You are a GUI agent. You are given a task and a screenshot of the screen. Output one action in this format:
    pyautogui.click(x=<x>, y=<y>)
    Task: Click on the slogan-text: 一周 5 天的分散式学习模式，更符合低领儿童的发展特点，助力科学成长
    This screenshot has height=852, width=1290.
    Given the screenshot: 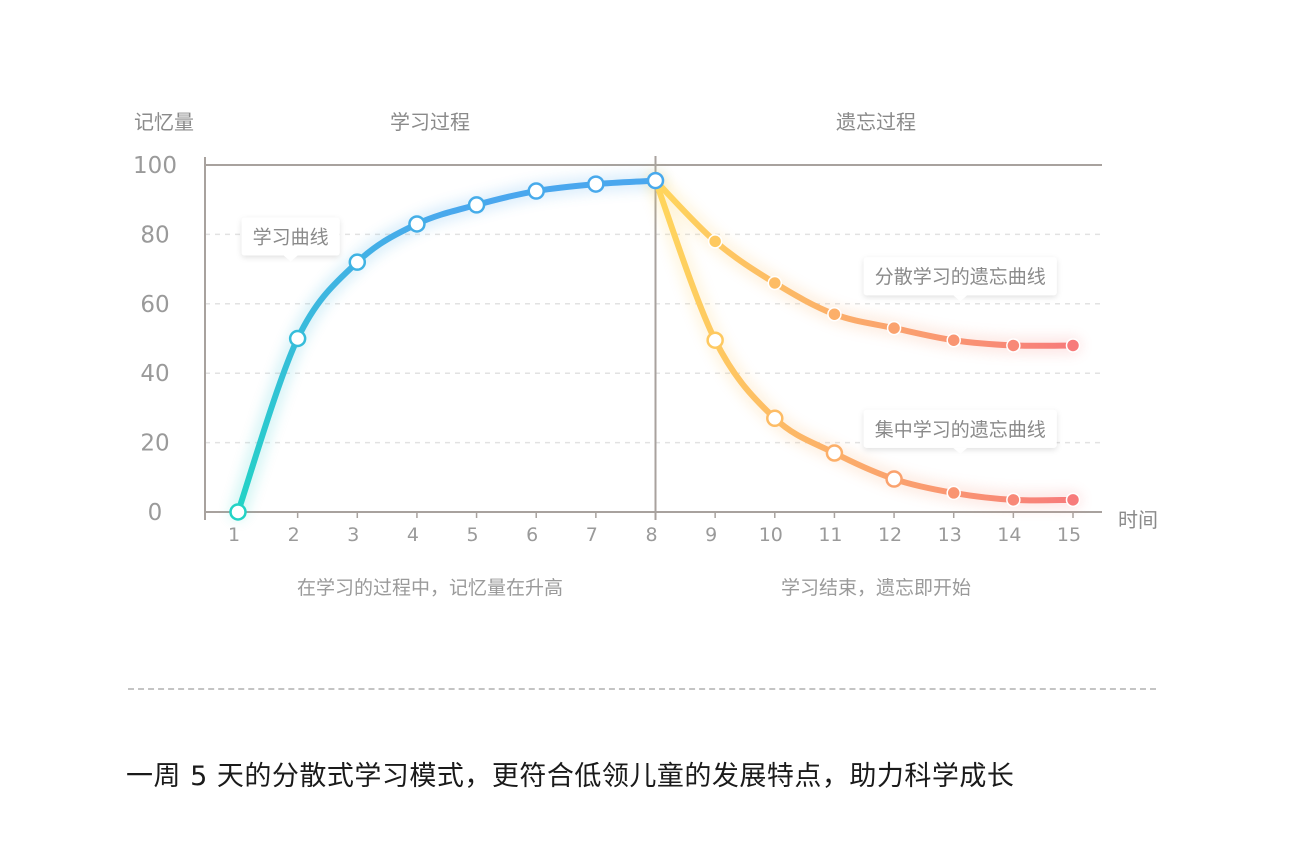 What is the action you would take?
    pyautogui.click(x=570, y=776)
    